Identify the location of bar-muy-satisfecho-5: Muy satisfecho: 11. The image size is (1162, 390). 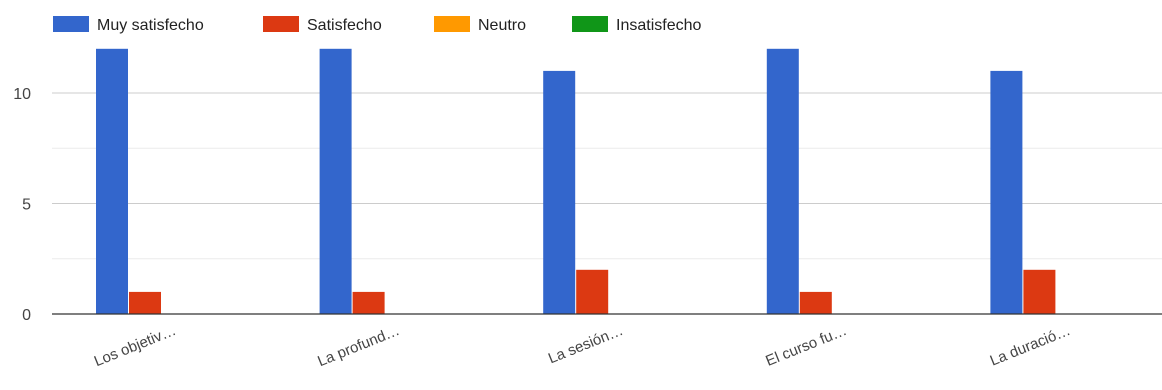
(1006, 192).